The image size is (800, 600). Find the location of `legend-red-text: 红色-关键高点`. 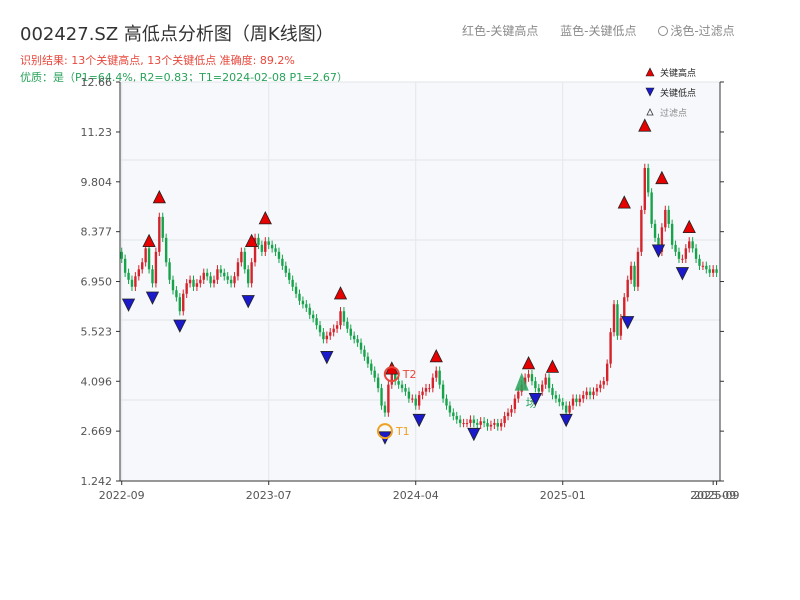

legend-red-text: 红色-关键高点 is located at coordinates (500, 31).